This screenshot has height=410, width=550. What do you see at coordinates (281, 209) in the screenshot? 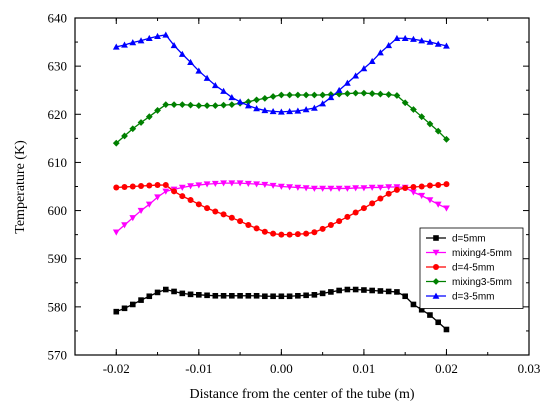
I see `series-d-4-5mm` at bounding box center [281, 209].